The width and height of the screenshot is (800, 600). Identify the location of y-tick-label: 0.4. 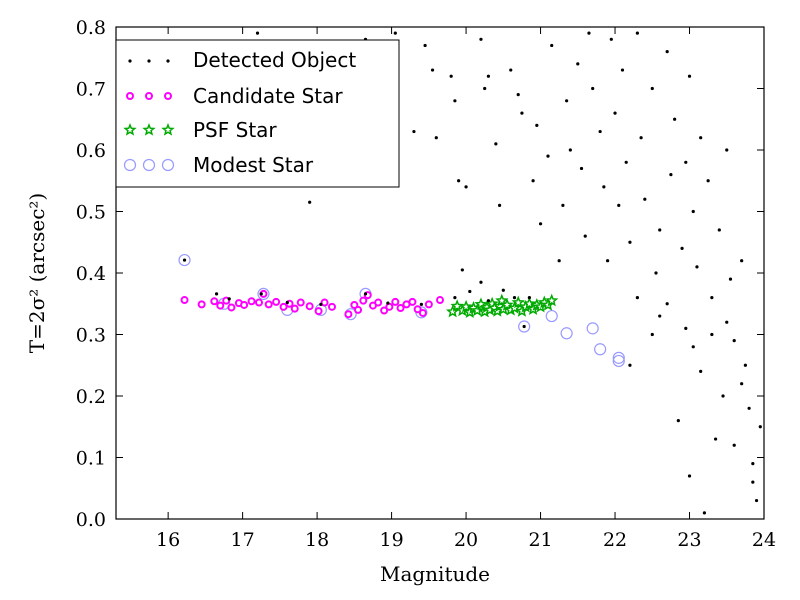
(91, 274).